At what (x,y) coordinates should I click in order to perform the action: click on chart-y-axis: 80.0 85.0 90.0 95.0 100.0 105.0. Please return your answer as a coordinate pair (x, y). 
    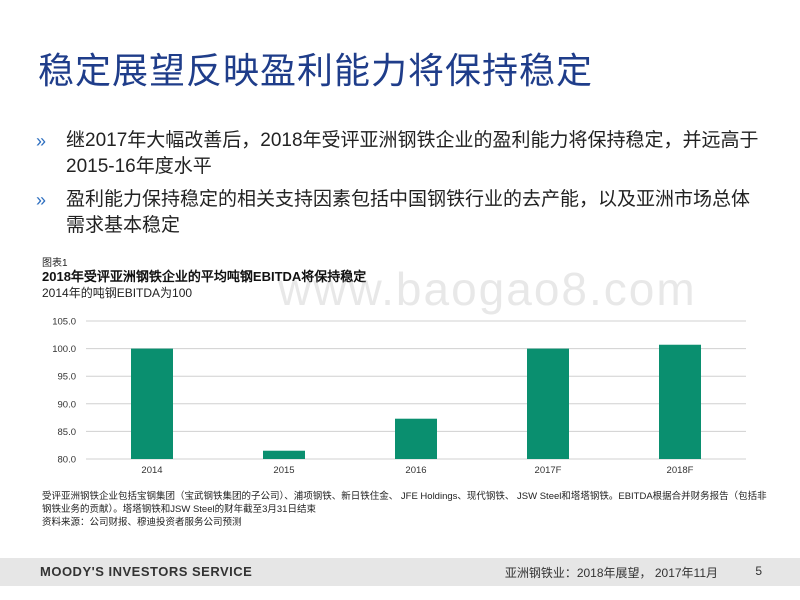
    Looking at the image, I should click on (64, 391).